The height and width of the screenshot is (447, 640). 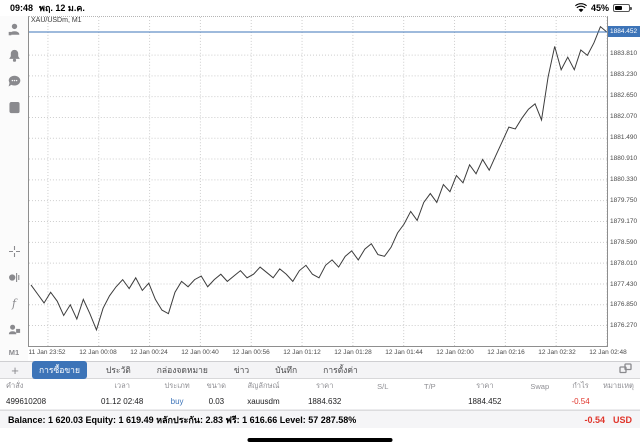 What do you see at coordinates (26, 401) in the screenshot?
I see `order-id: 499610208` at bounding box center [26, 401].